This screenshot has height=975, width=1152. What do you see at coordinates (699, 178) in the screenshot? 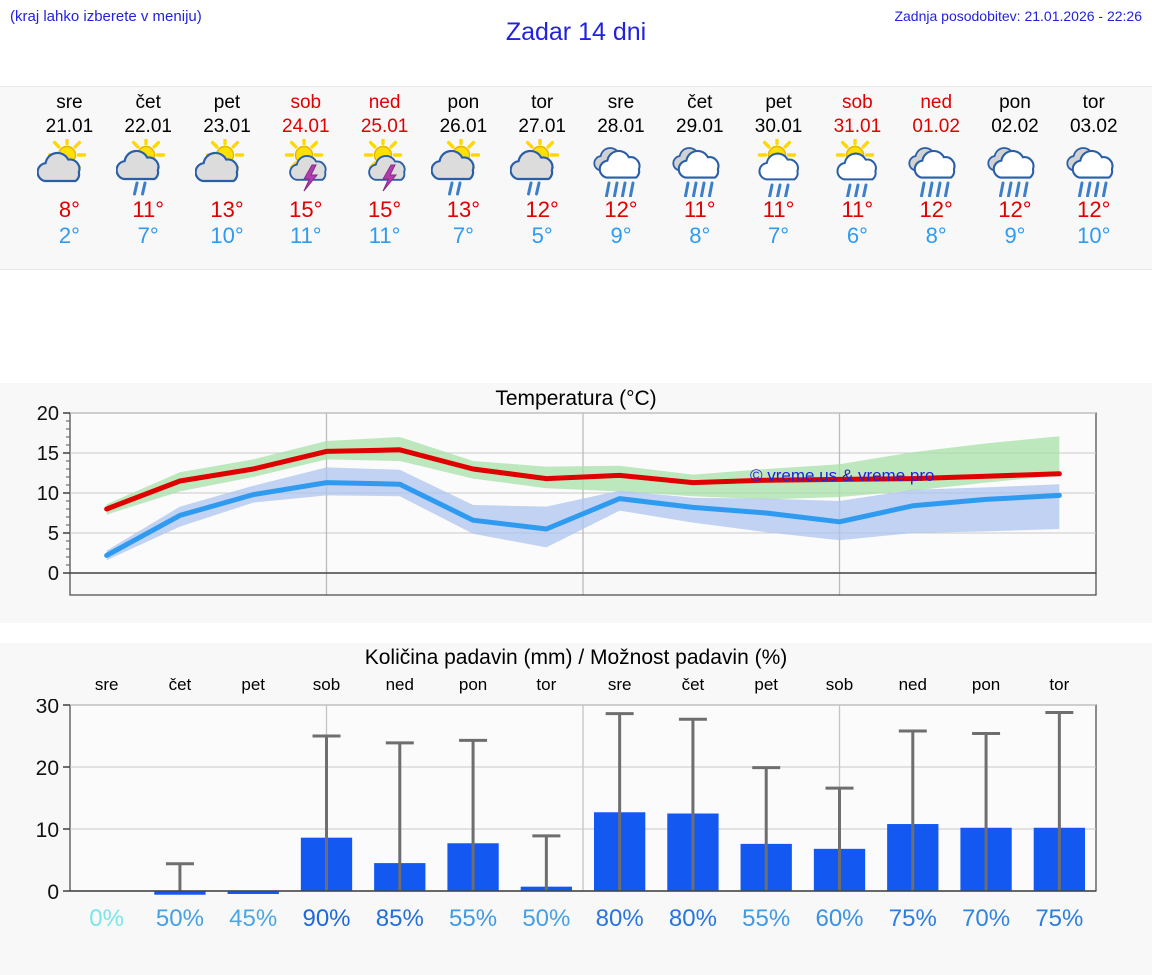
I see `forecast-day-column: čet 29.01 11° 8°` at bounding box center [699, 178].